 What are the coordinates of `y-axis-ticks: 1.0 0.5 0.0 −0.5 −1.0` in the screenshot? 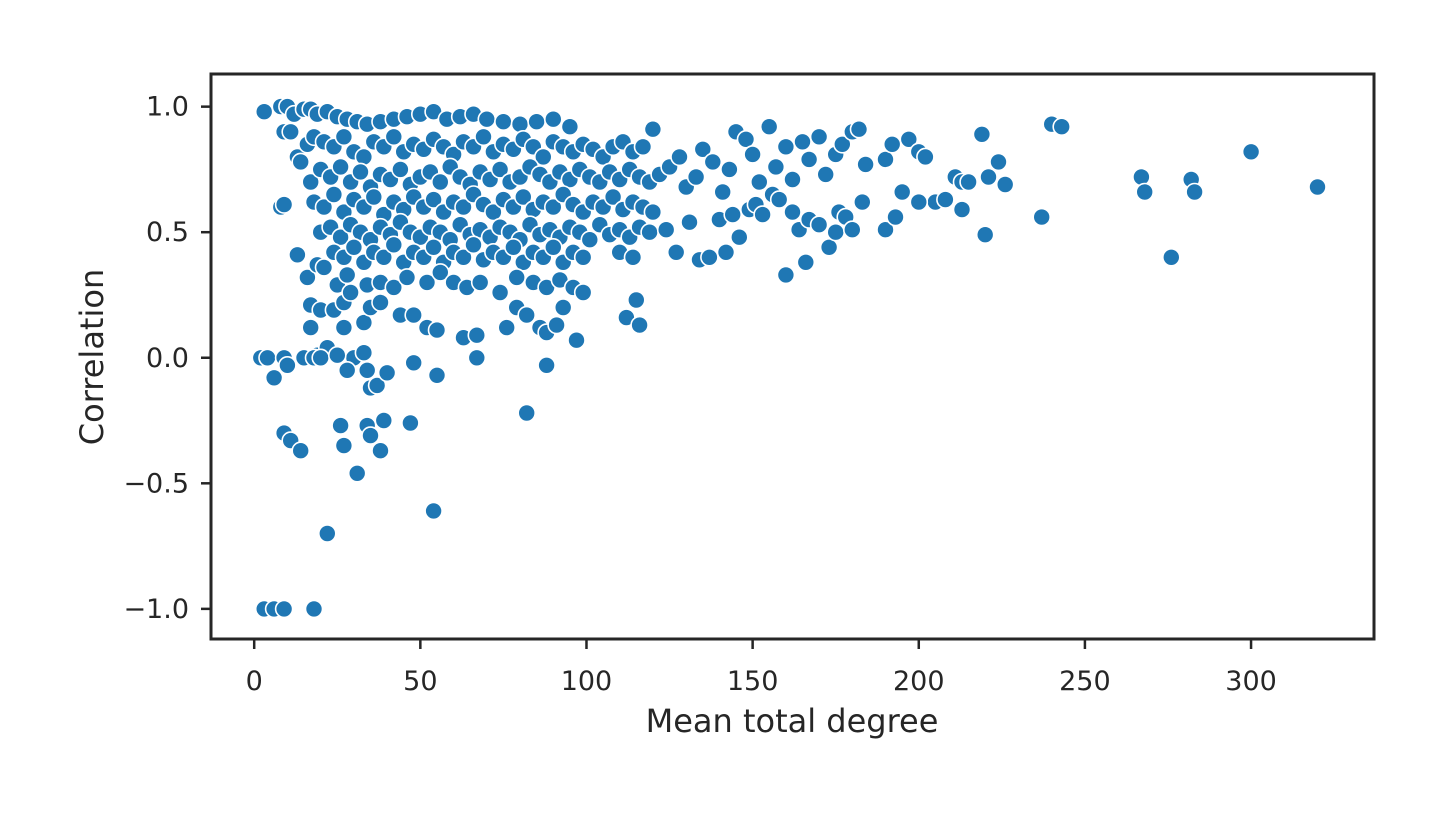 It's located at (167, 358).